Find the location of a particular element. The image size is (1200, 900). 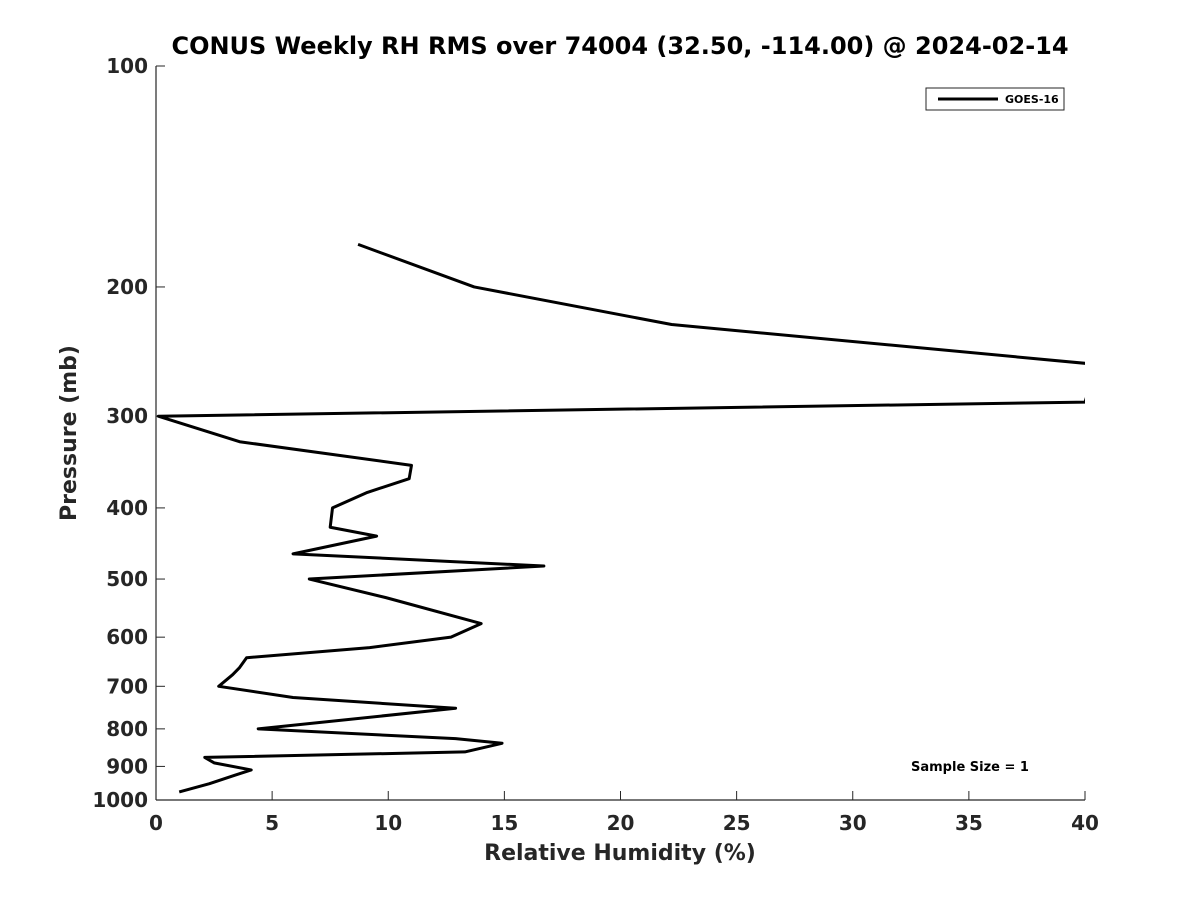

y-tick-label: 400 is located at coordinates (127, 508).